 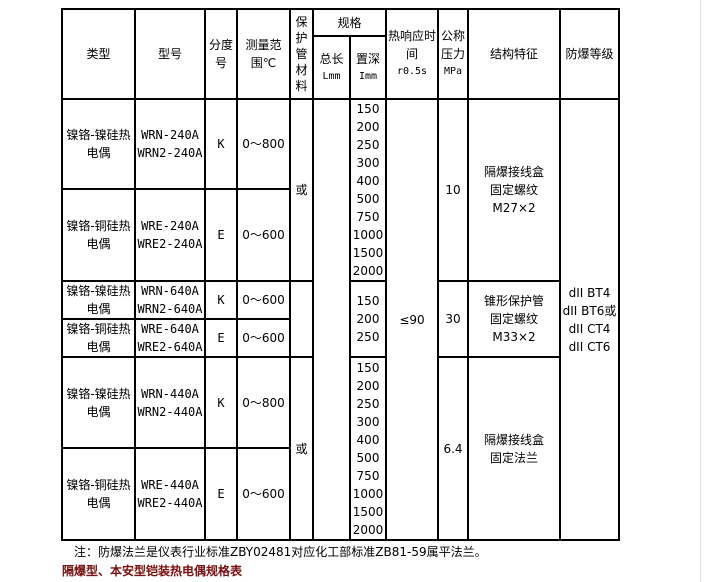 What do you see at coordinates (170, 402) in the screenshot?
I see `model-cell: WRN-440A WRN2-440A` at bounding box center [170, 402].